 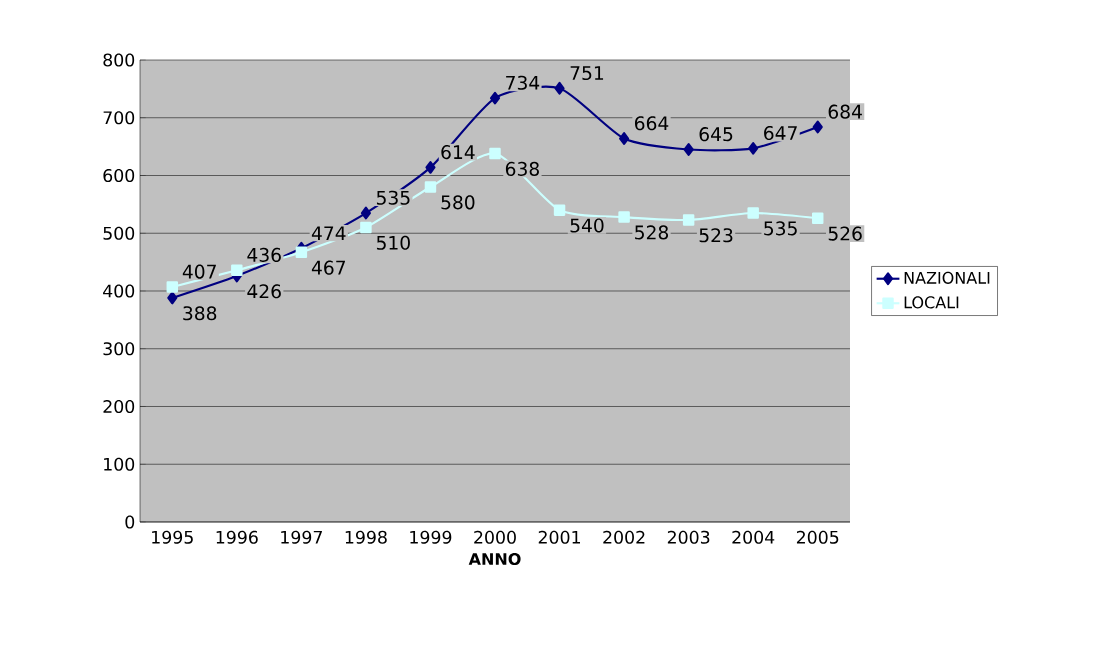 What do you see at coordinates (495, 537) in the screenshot?
I see `x-tick-label: 2000` at bounding box center [495, 537].